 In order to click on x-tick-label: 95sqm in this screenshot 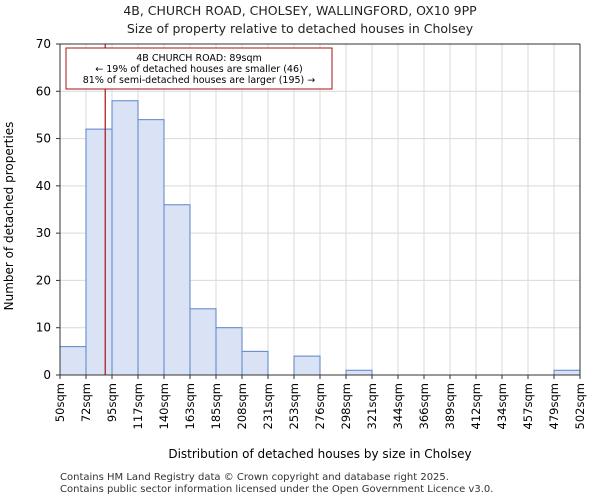, I will do `click(112, 402)`.